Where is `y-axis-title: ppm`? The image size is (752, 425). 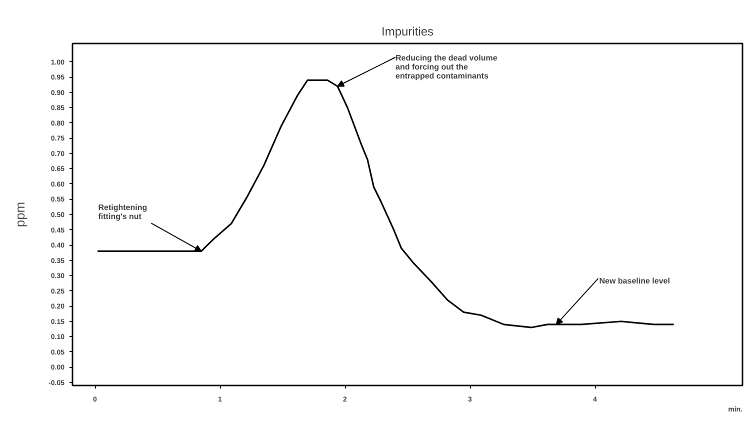
y-axis-title: ppm is located at coordinates (20, 215).